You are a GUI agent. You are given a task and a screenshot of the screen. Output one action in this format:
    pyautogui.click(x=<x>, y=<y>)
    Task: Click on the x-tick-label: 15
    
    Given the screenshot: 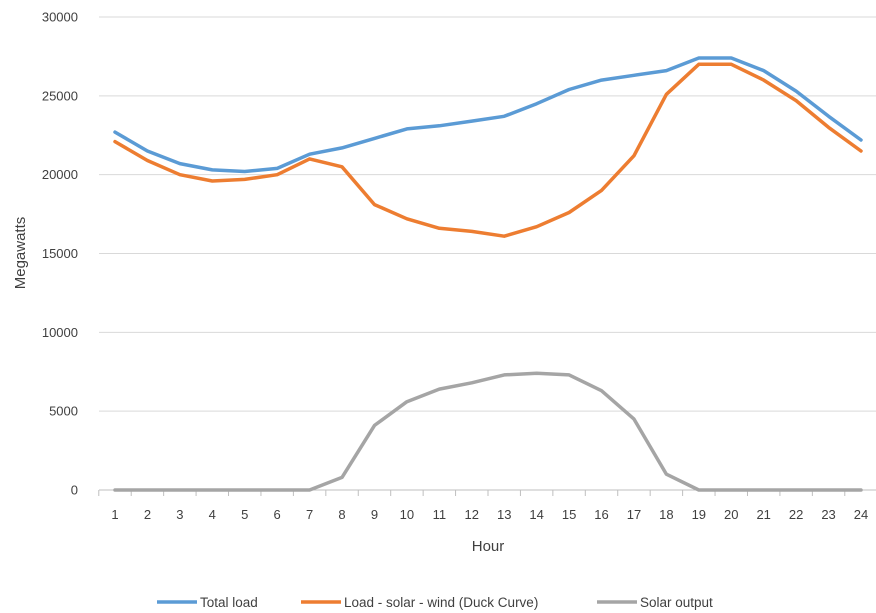 What is the action you would take?
    pyautogui.click(x=569, y=514)
    